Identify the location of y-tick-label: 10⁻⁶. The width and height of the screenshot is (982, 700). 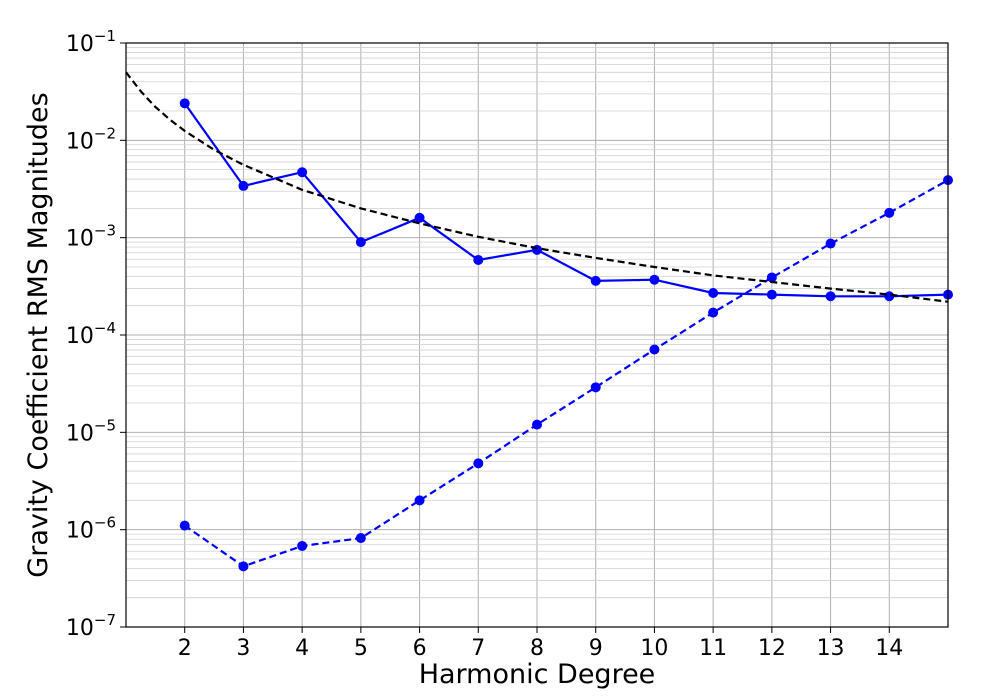
(91, 529).